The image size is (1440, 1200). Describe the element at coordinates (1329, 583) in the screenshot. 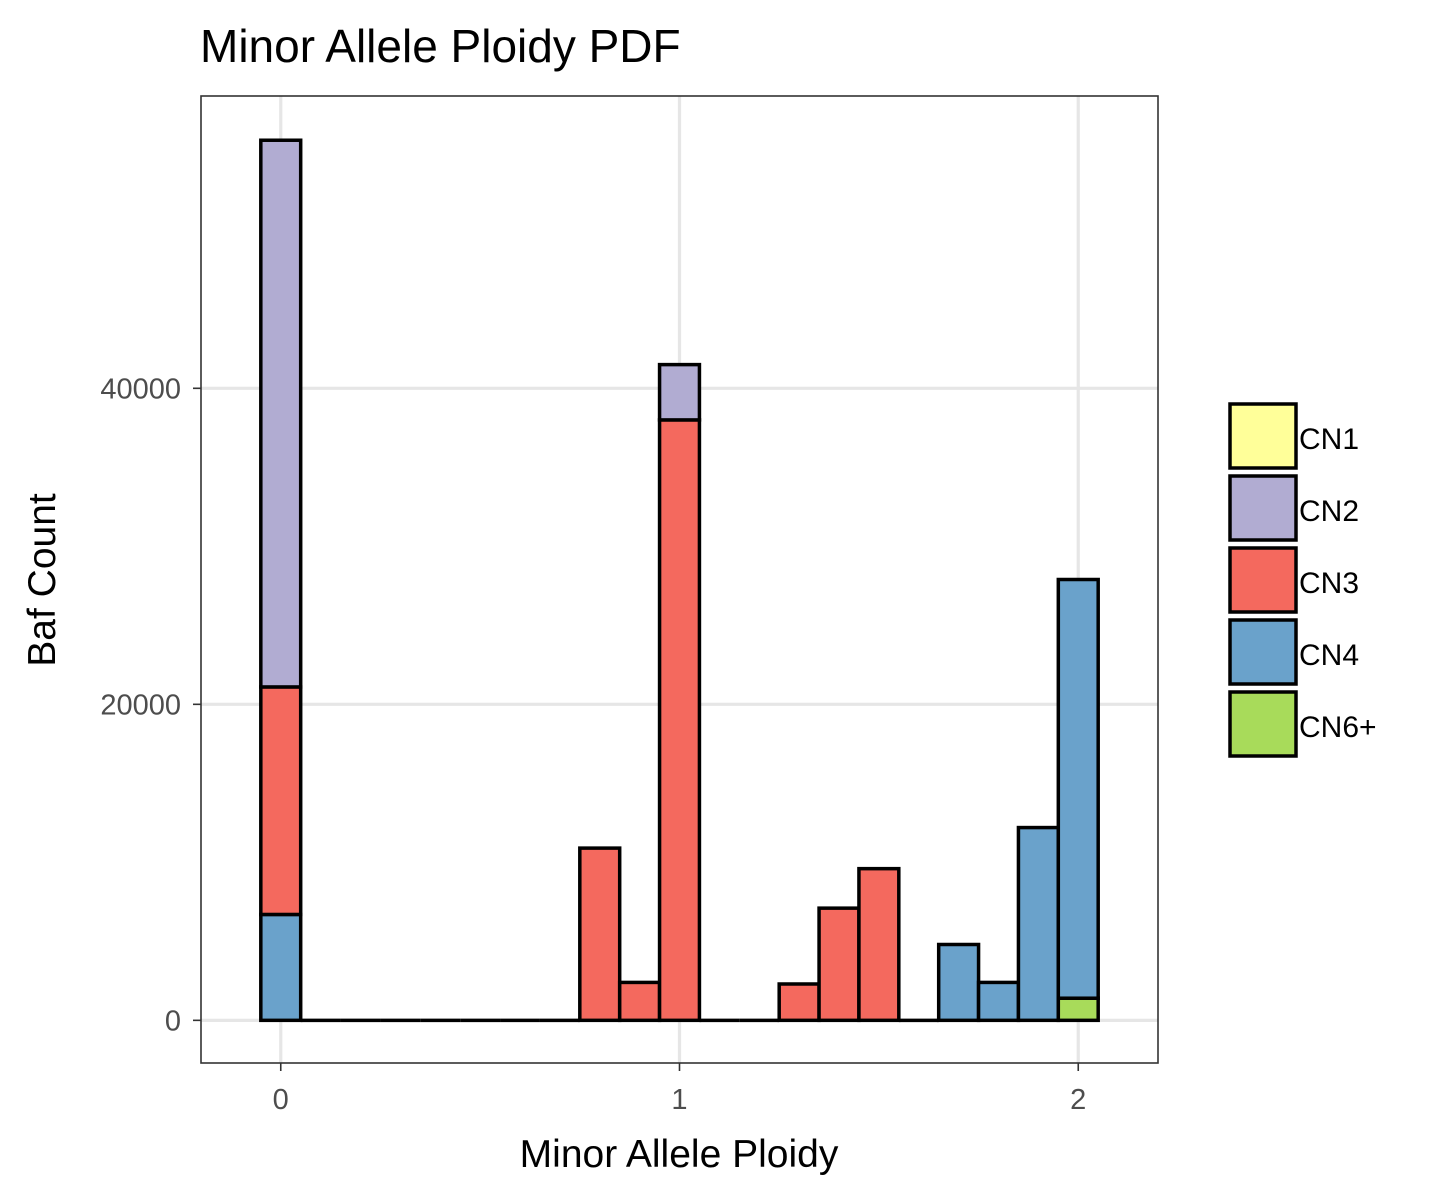

I see `legend-label-cn3: CN3` at that location.